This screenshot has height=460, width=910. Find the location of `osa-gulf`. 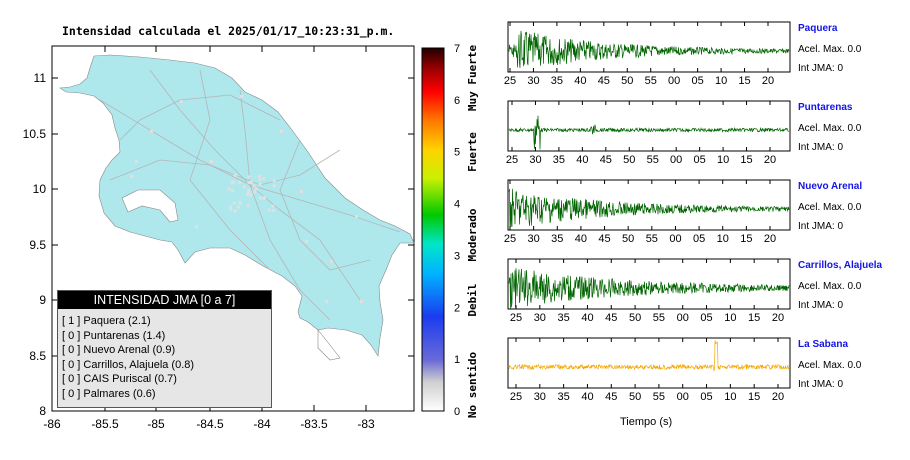

osa-gulf is located at coordinates (329, 345).